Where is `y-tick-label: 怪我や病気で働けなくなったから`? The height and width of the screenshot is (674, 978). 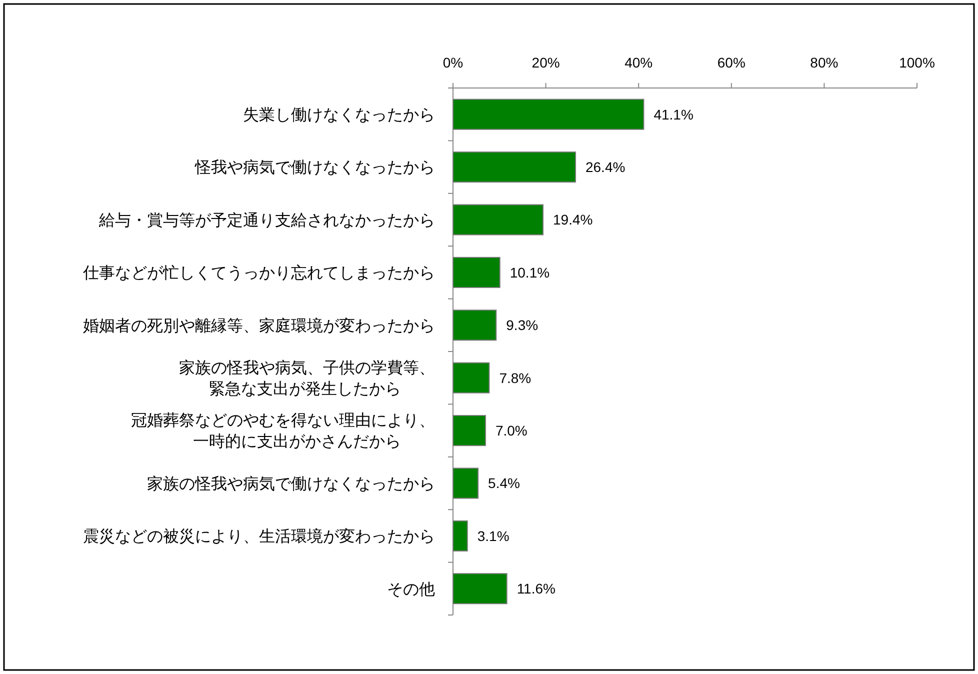
y-tick-label: 怪我や病気で働けなくなったから is located at coordinates (314, 167).